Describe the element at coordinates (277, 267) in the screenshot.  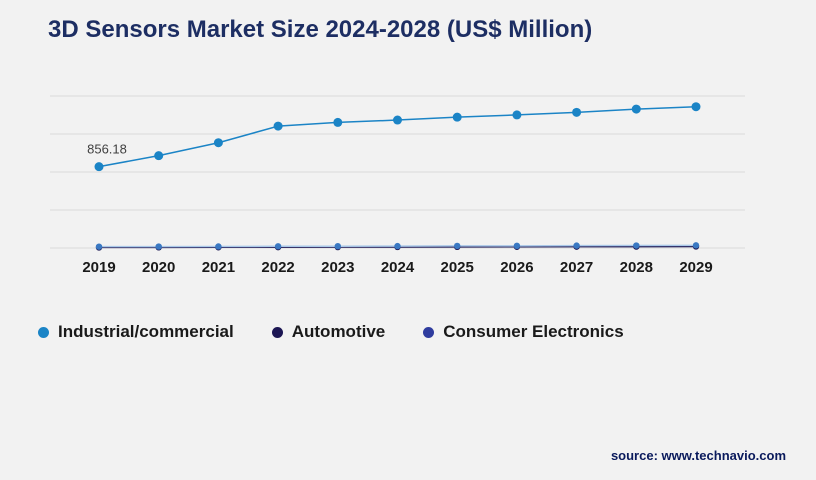
I see `x-axis-label: 2022` at that location.